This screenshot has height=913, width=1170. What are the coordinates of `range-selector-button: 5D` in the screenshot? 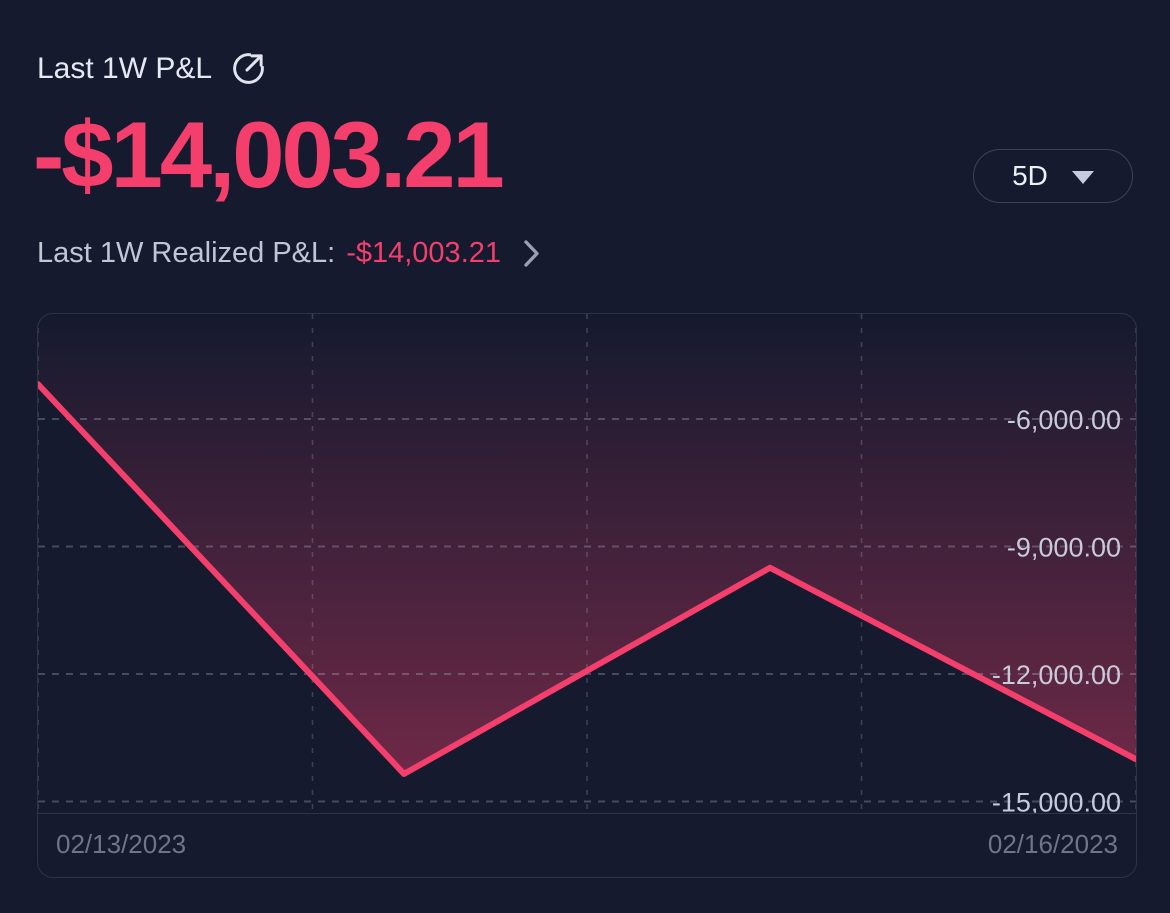 It's located at (1053, 176).